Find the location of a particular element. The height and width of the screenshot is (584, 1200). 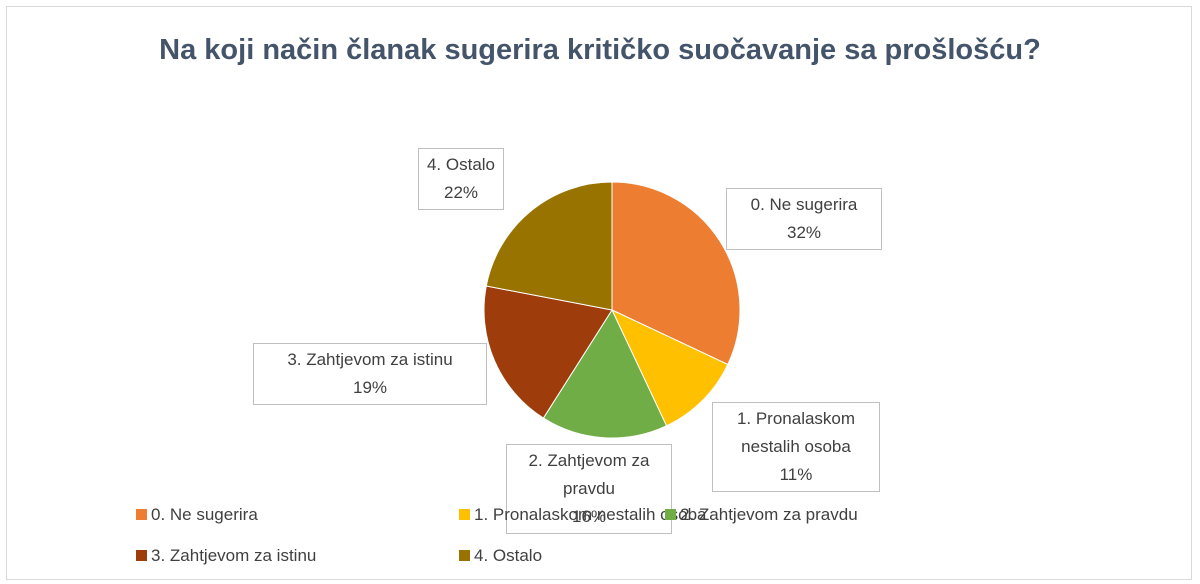

data-label-value: 32% is located at coordinates (804, 232).